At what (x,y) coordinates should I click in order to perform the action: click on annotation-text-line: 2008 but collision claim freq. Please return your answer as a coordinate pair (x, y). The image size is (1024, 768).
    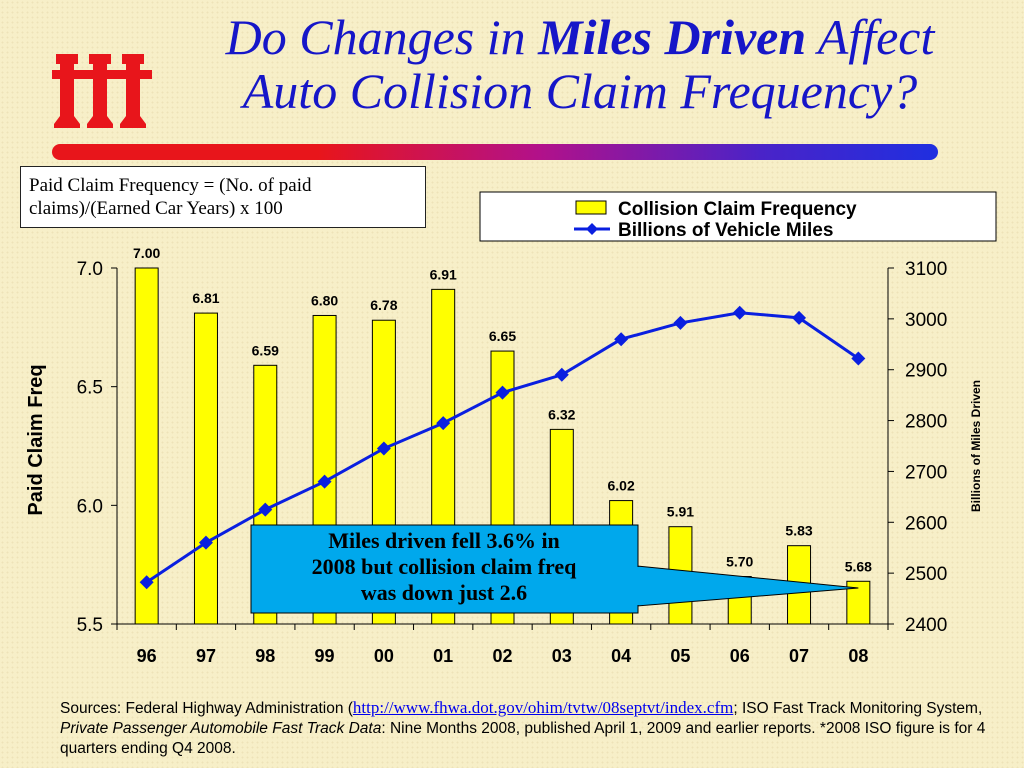
    Looking at the image, I should click on (445, 566).